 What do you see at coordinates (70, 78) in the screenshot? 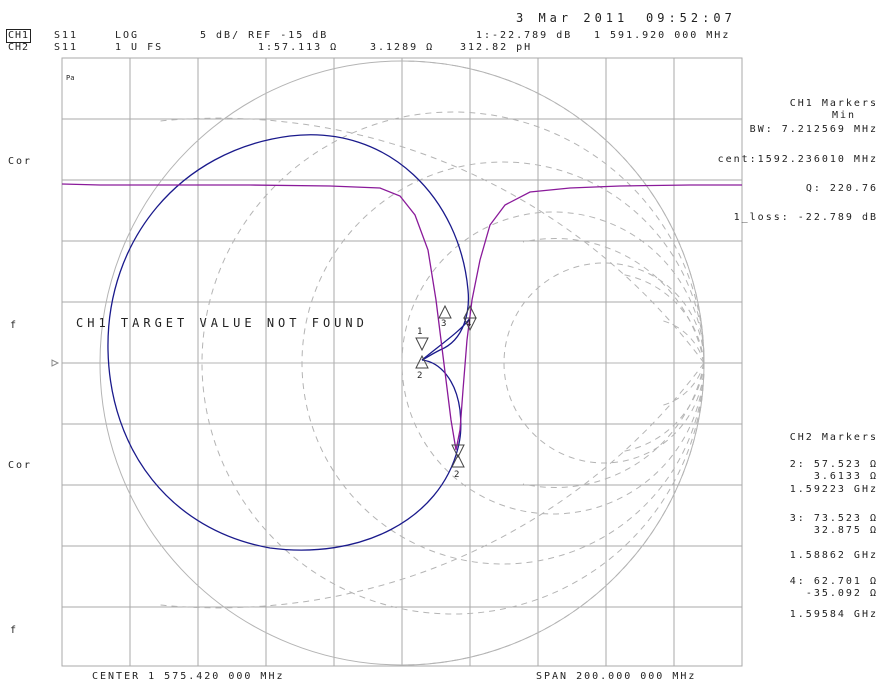
I see `plot-corner-symbol: Pa` at bounding box center [70, 78].